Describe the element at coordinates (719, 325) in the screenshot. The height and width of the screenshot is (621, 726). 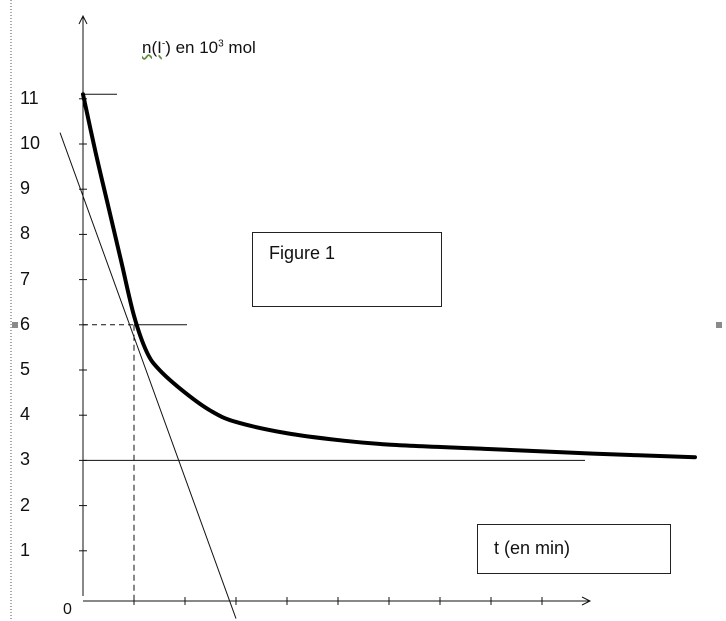
I see `selection-handle-right` at that location.